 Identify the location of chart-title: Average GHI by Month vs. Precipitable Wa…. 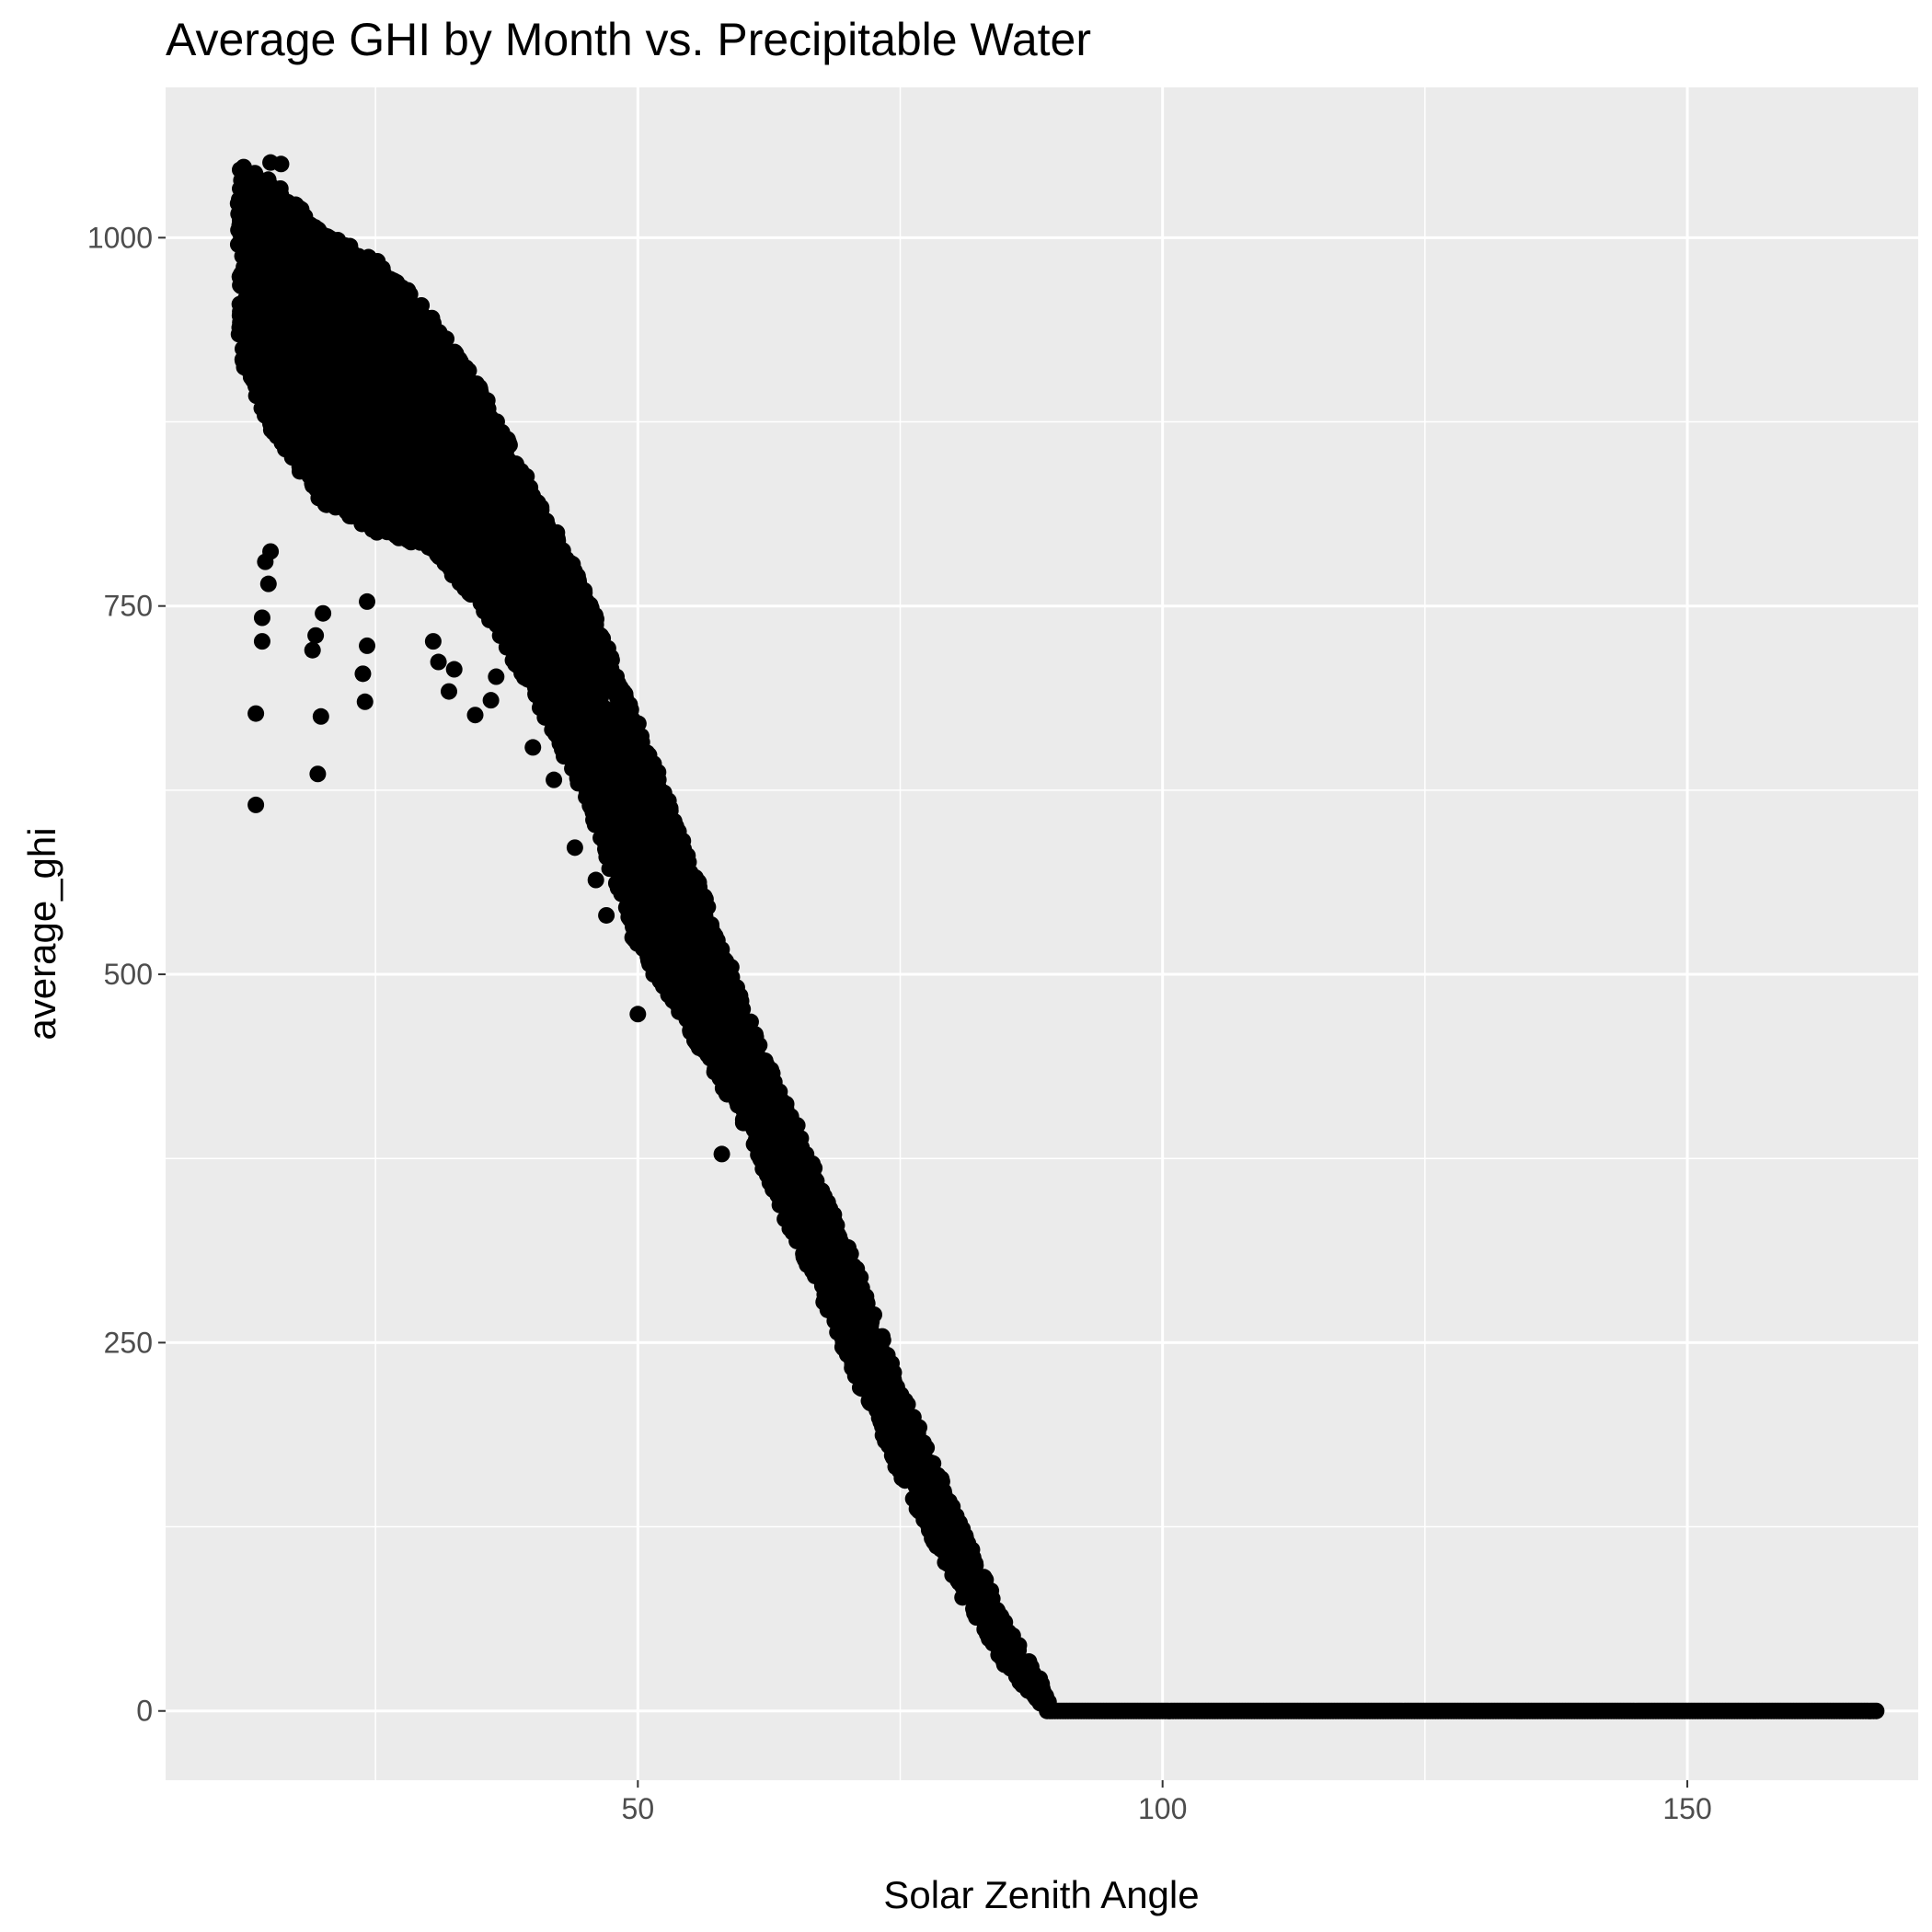
(628, 39).